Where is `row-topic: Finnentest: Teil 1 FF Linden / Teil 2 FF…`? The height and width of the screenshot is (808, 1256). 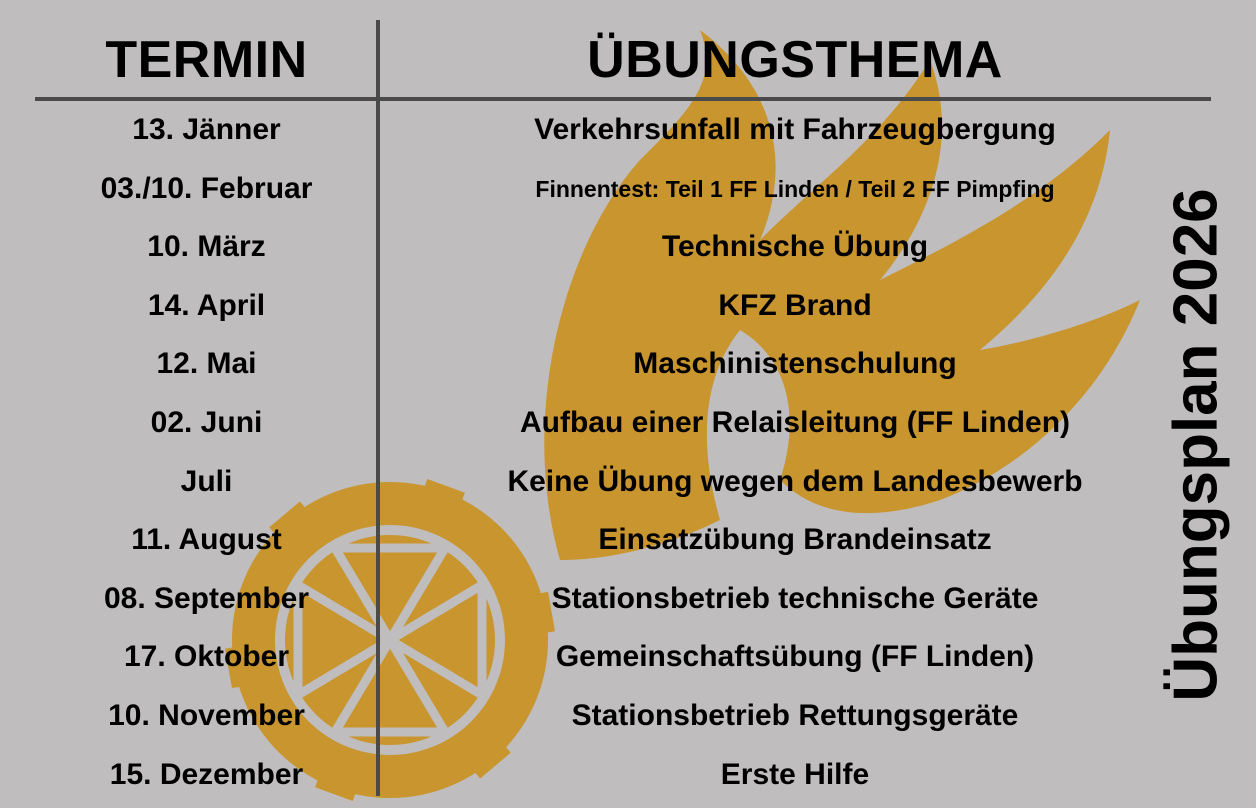 row-topic: Finnentest: Teil 1 FF Linden / Teil 2 FF… is located at coordinates (795, 188).